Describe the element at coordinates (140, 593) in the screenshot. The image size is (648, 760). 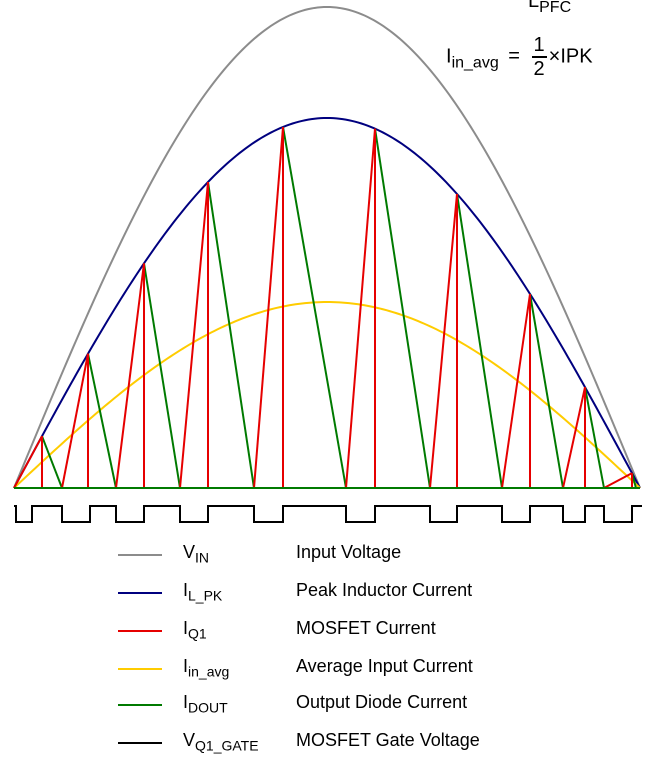
I see `legend-line-il-pk` at that location.